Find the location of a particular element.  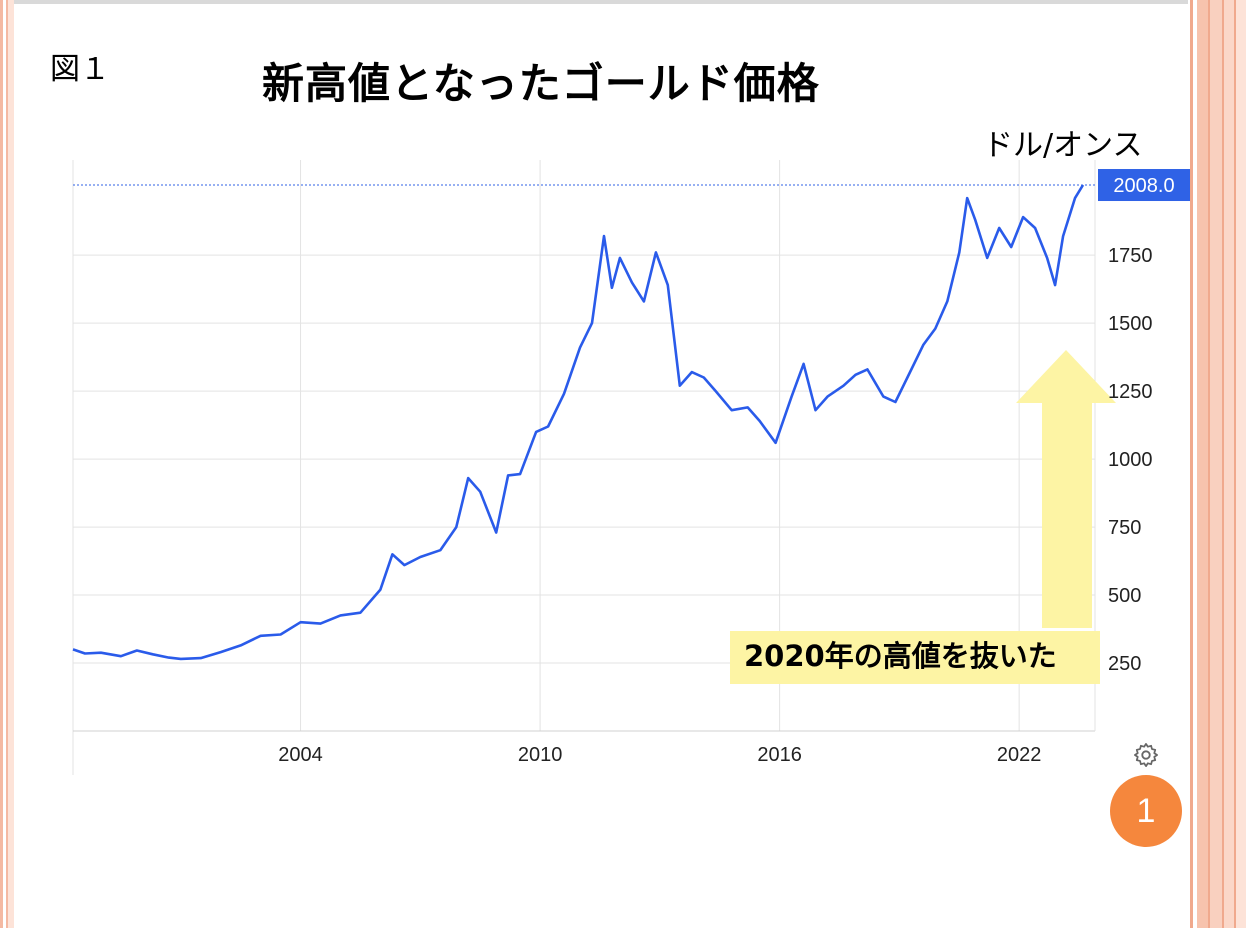

current-value-text: 2008.0 is located at coordinates (1143, 186).